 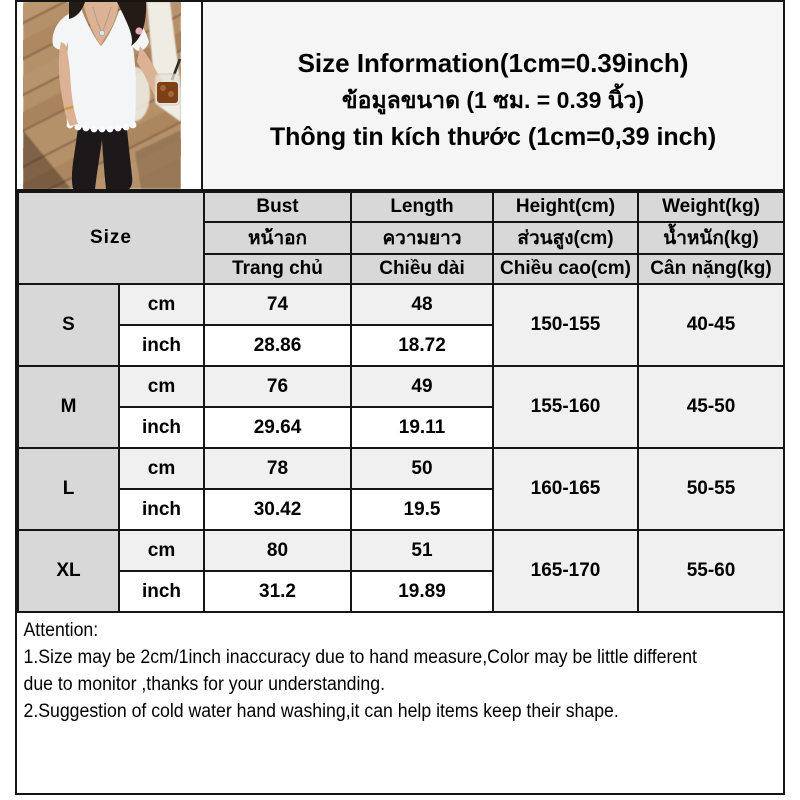 I want to click on value-cell-length-cm: 51, so click(x=422, y=550).